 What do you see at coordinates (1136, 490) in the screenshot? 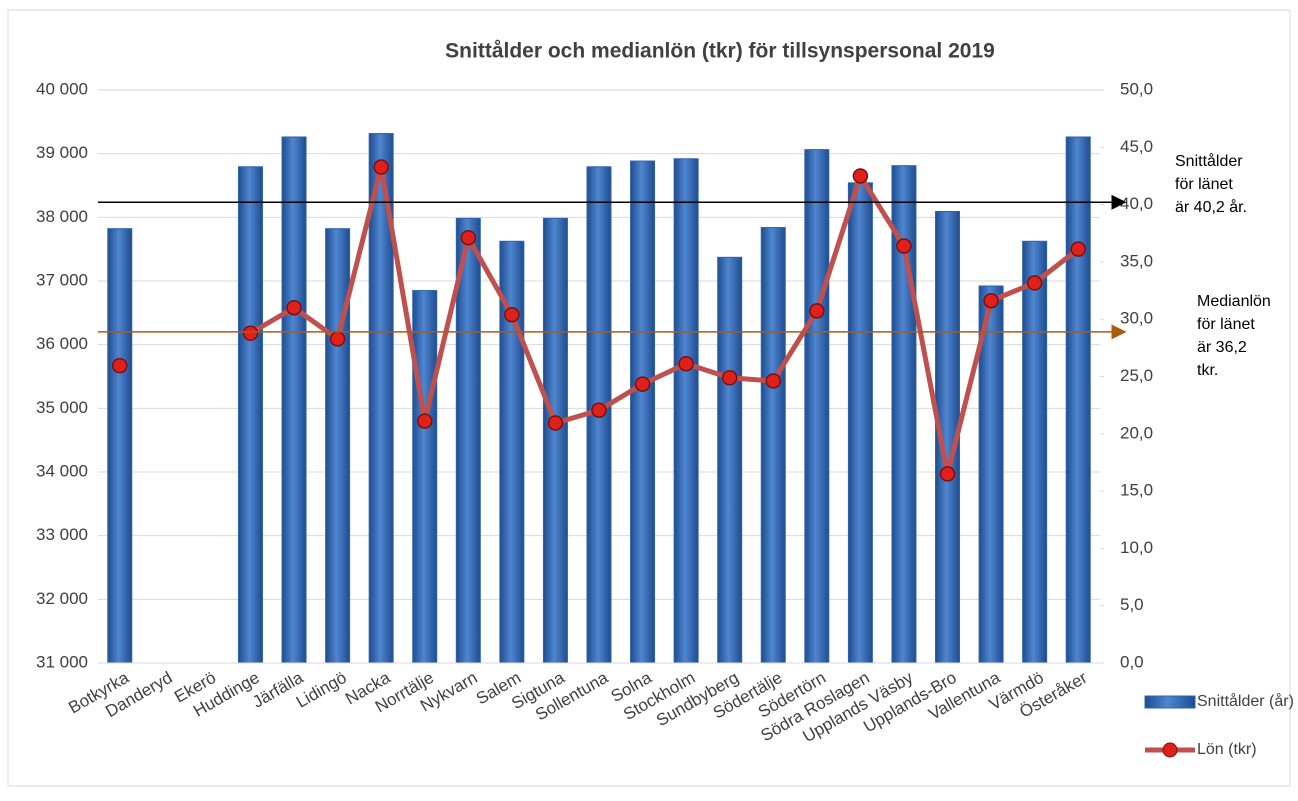
I see `y2-tick-label: 15,0` at bounding box center [1136, 490].